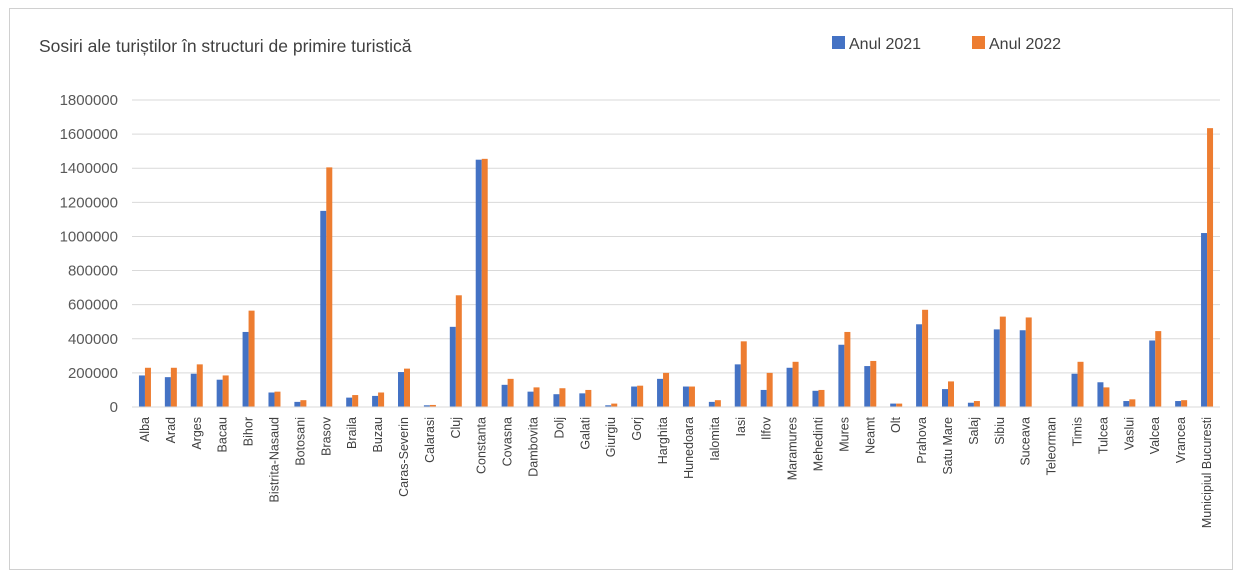  Describe the element at coordinates (89, 202) in the screenshot. I see `y-tick-label: 1200000` at that location.